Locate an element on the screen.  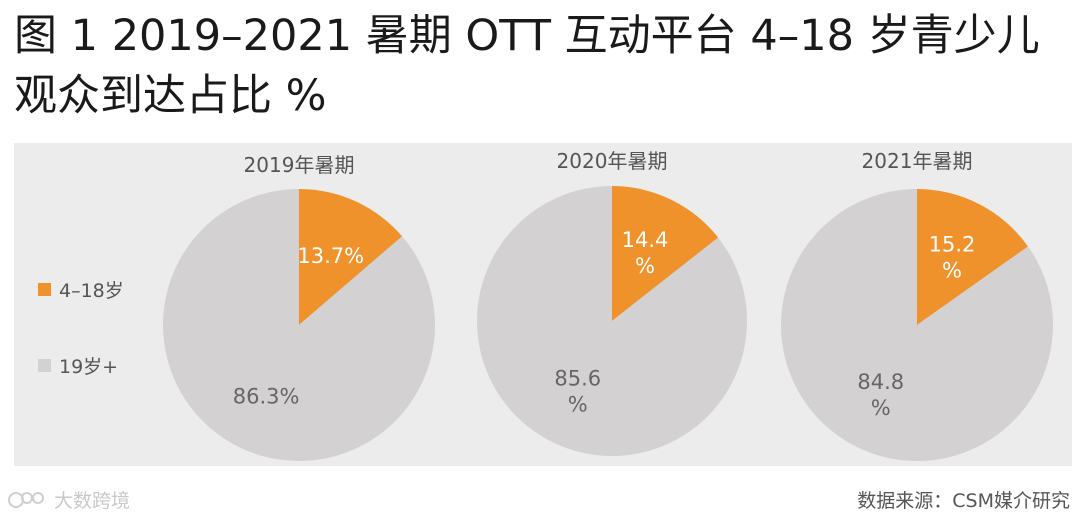
legend-item-4-18: 4–18岁 is located at coordinates (81, 289).